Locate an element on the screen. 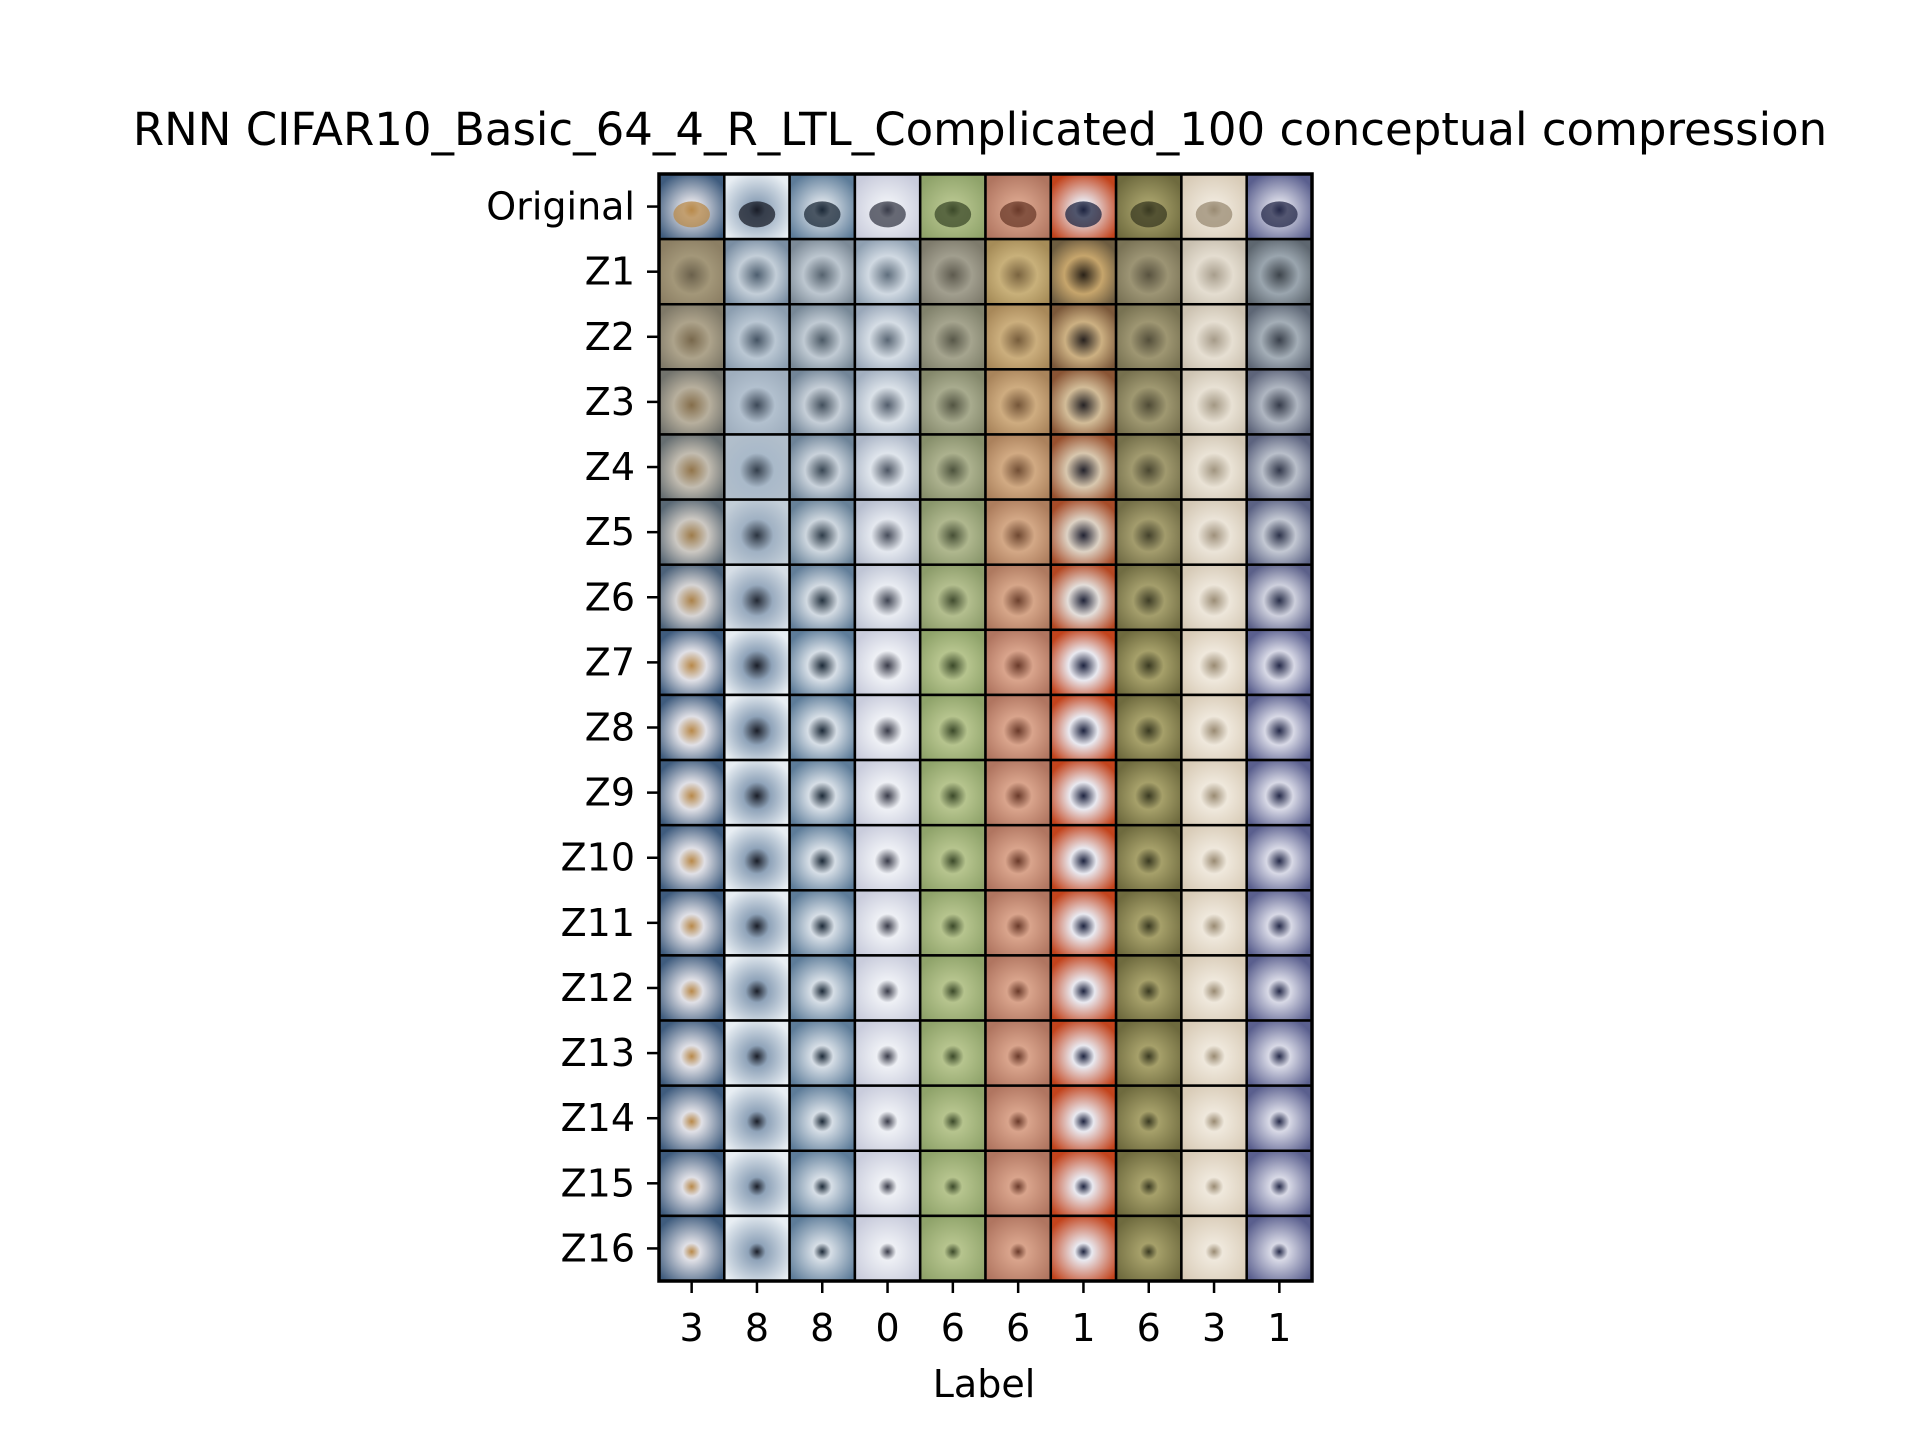 This screenshot has height=1440, width=1920. grid-cell-z11-col4 is located at coordinates (887, 923).